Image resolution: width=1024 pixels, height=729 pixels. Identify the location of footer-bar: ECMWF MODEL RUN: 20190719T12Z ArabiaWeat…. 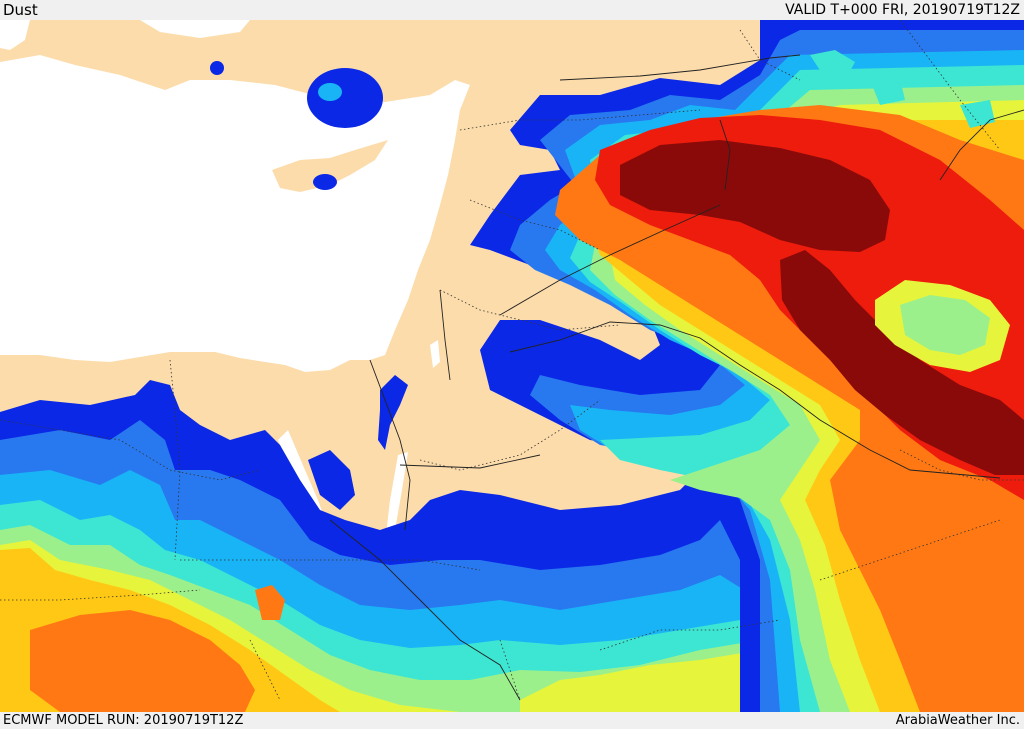
(512, 720).